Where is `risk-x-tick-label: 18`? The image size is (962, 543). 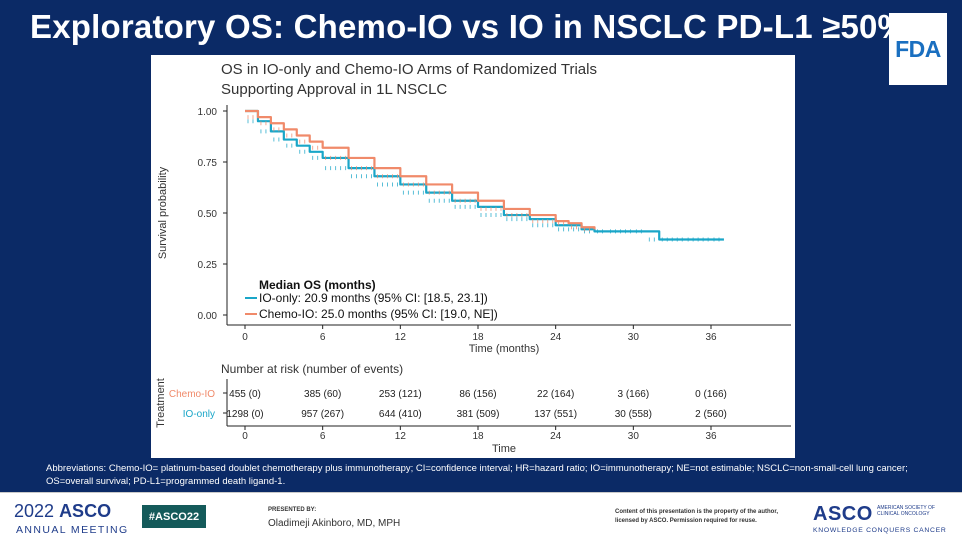
risk-x-tick-label: 18 is located at coordinates (478, 436).